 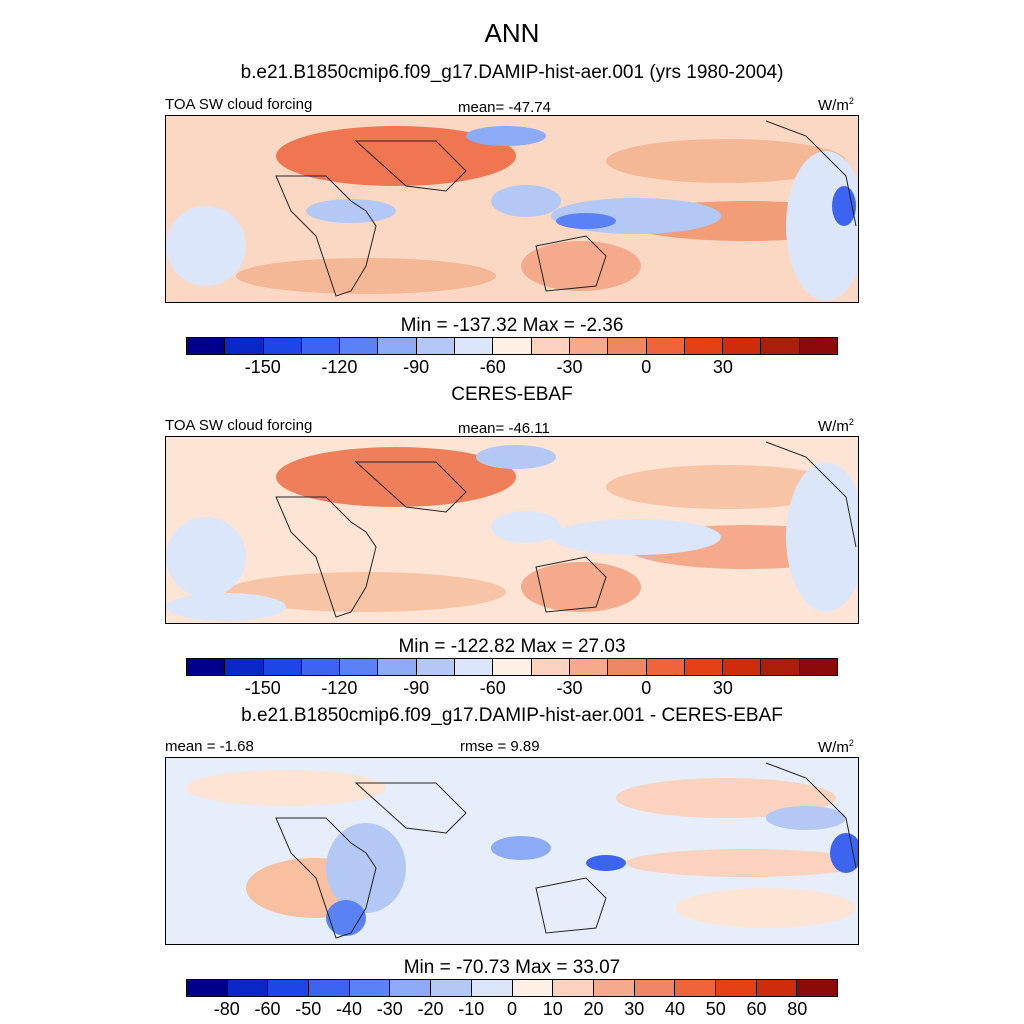 What do you see at coordinates (512, 851) in the screenshot?
I see `panel3-map` at bounding box center [512, 851].